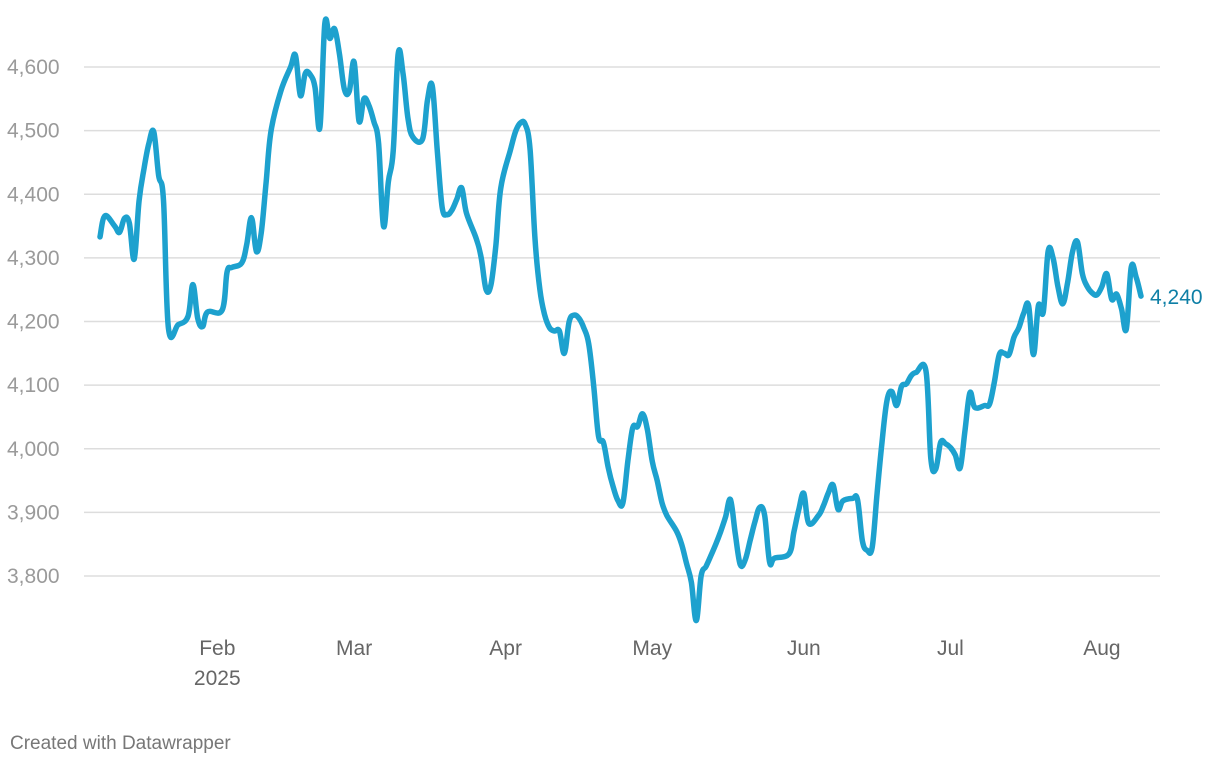 This screenshot has height=768, width=1220. Describe the element at coordinates (33, 258) in the screenshot. I see `y-tick-label: 4,300` at that location.